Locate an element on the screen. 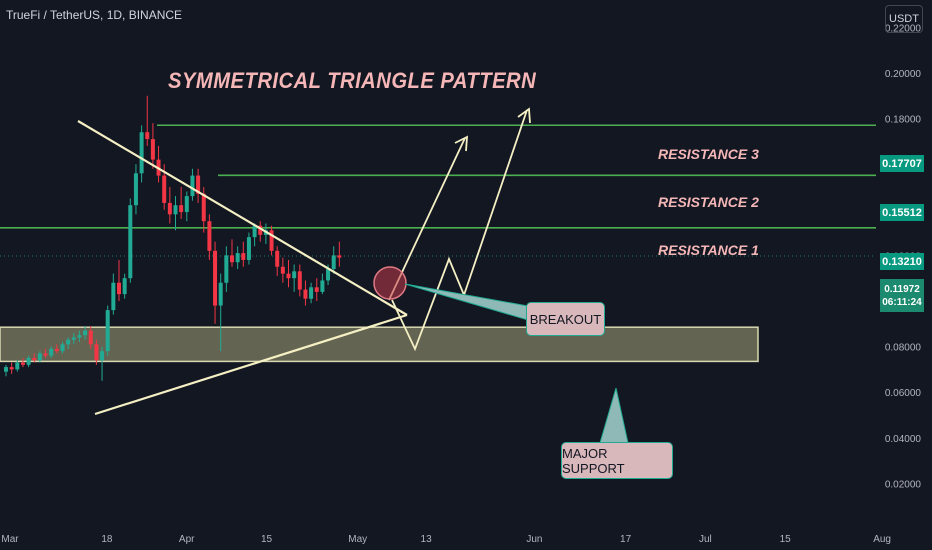  x-tick-label: Mar is located at coordinates (10, 539).